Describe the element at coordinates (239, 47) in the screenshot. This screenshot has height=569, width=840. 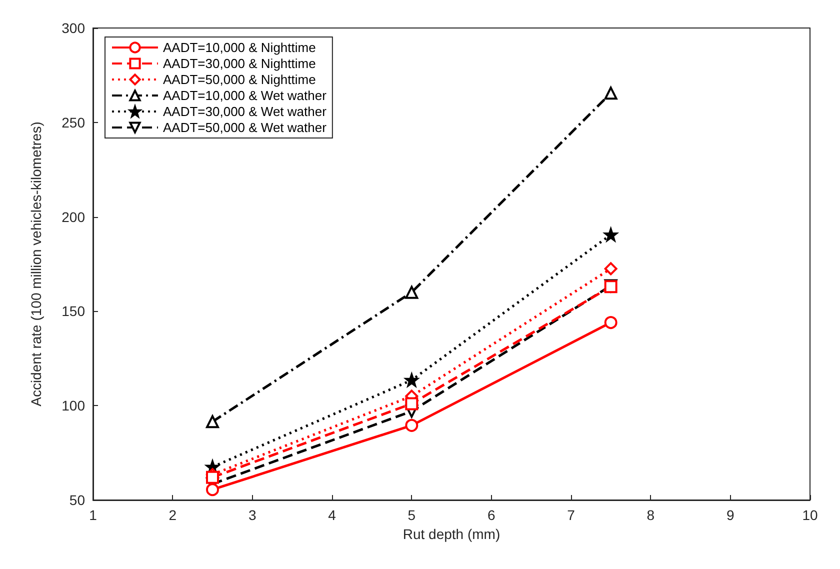
I see `legend-label: AADT=10,000 & Nighttime` at that location.